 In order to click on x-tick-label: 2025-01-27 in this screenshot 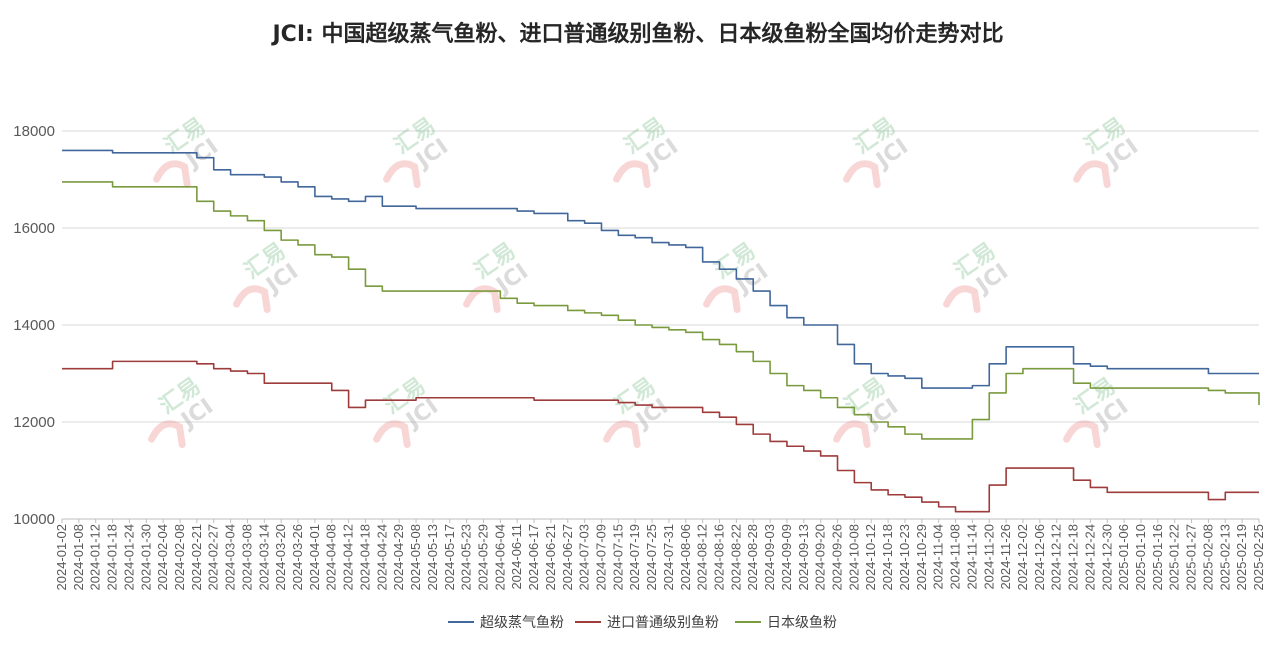, I will do `click(1191, 557)`.